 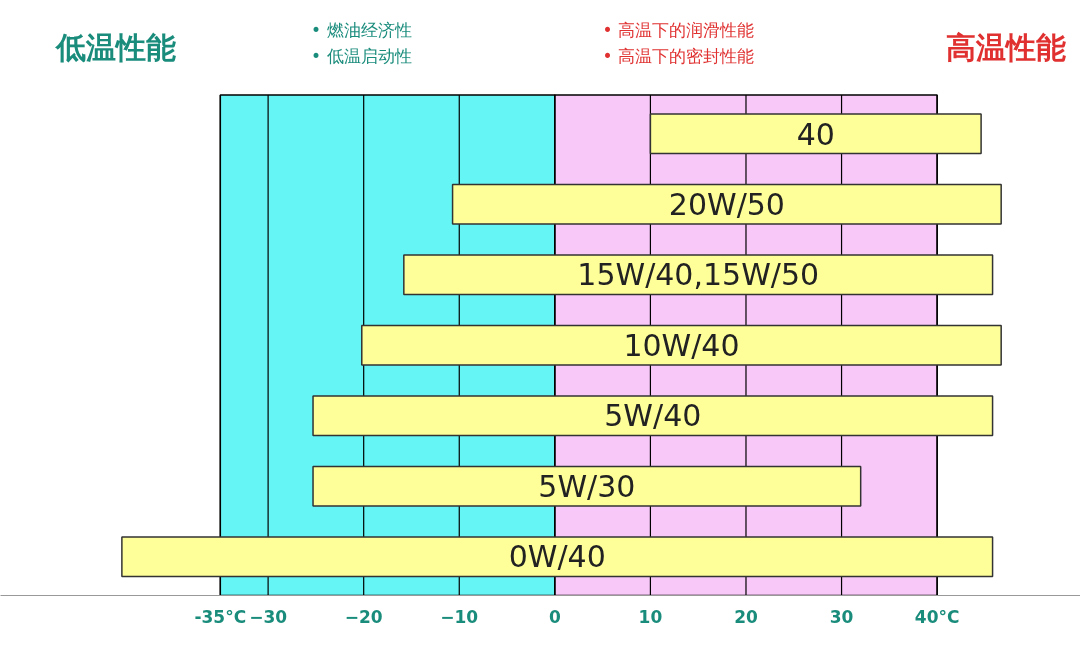 I want to click on y-tick-label: 0W/40, so click(x=557, y=557).